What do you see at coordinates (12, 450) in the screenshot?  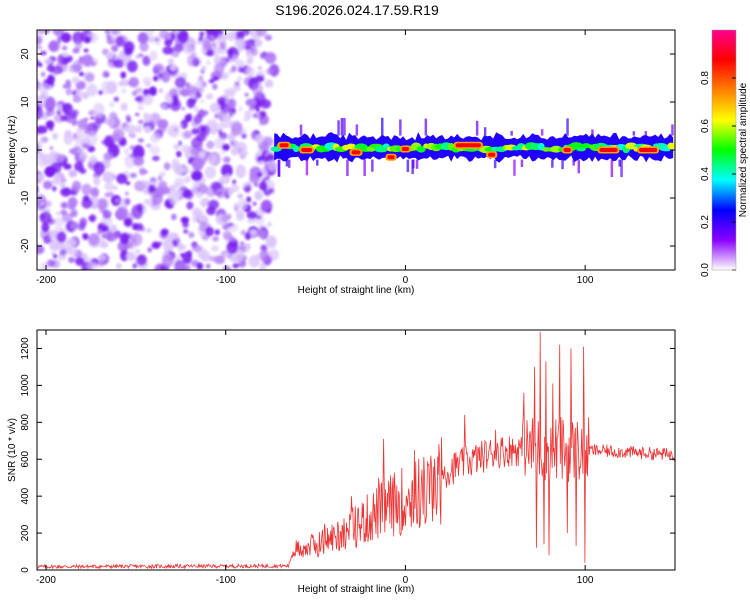 I see `snr-y-label: SNR (10 * v/v)` at bounding box center [12, 450].